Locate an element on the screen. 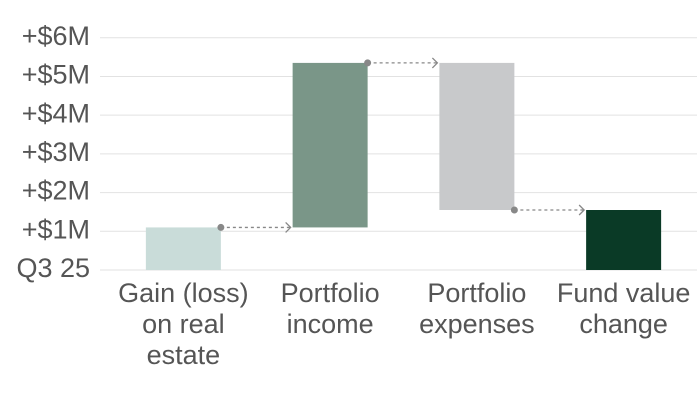 The width and height of the screenshot is (697, 405). y-tick-label: +$4M is located at coordinates (56, 113).